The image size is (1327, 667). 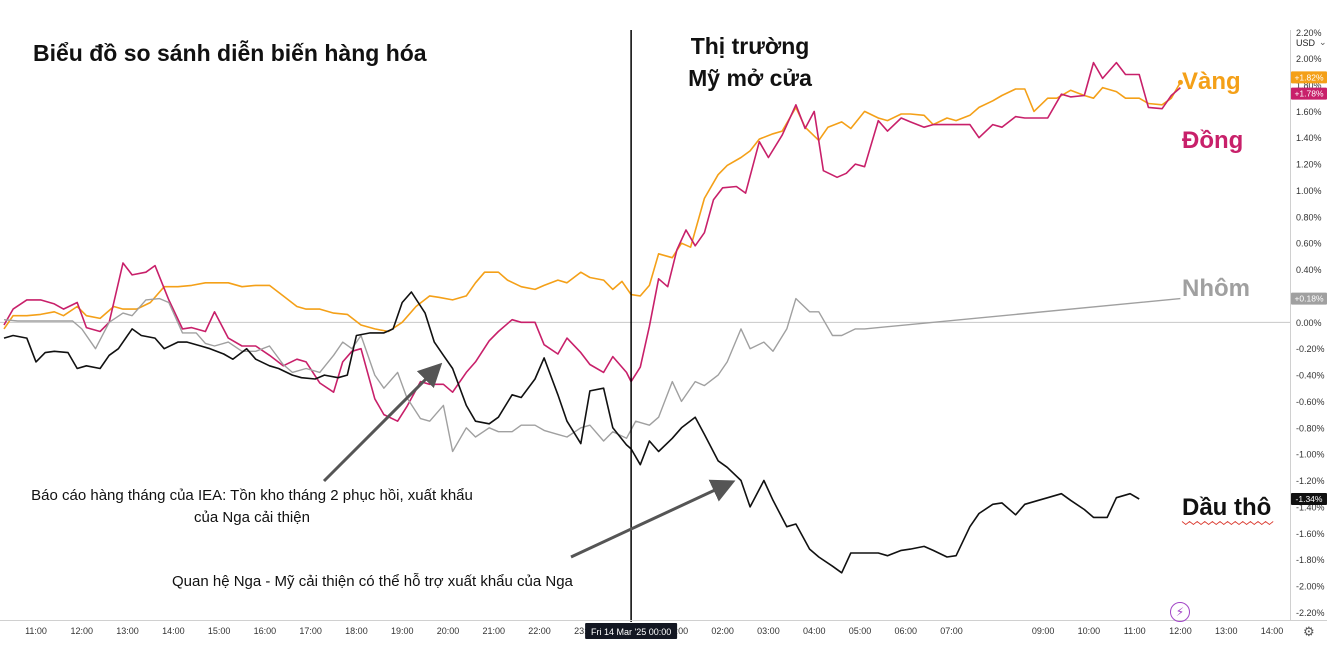 I want to click on x-tick-label: 03:00, so click(x=768, y=631).